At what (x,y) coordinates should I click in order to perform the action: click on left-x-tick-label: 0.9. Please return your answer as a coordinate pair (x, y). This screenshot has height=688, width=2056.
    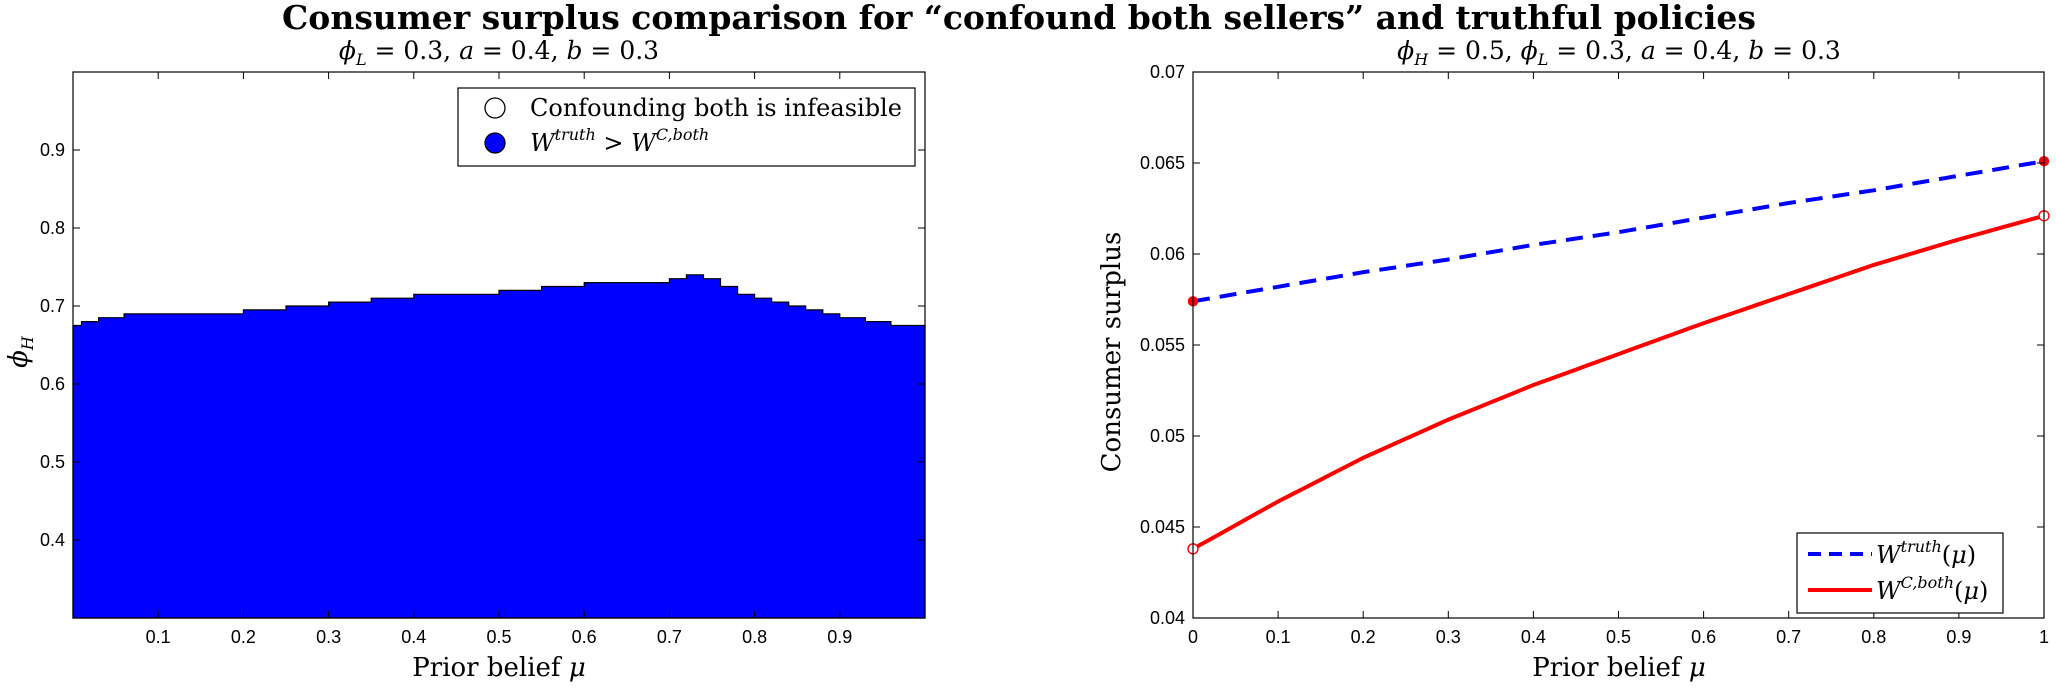
    Looking at the image, I should click on (839, 637).